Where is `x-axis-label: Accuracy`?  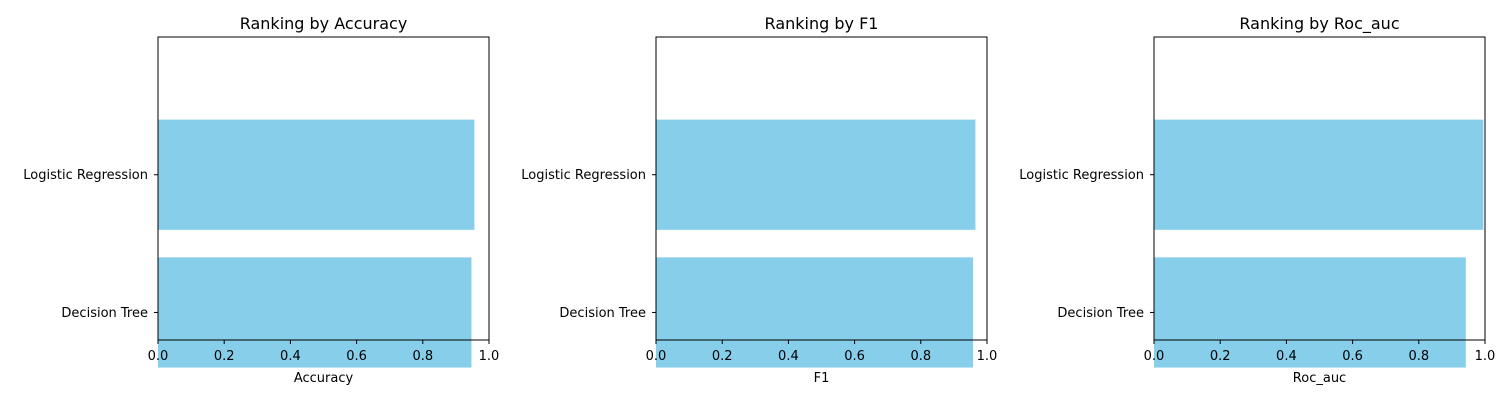
x-axis-label: Accuracy is located at coordinates (324, 378).